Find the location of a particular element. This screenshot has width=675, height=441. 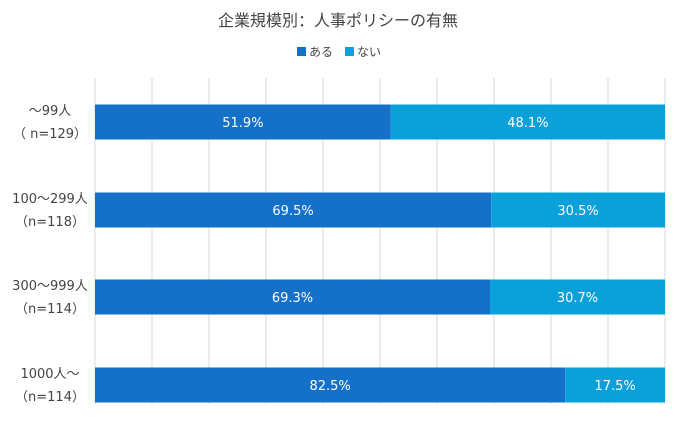

chart-title: 企業規模別：人事ポリシーの有無 is located at coordinates (338, 20).